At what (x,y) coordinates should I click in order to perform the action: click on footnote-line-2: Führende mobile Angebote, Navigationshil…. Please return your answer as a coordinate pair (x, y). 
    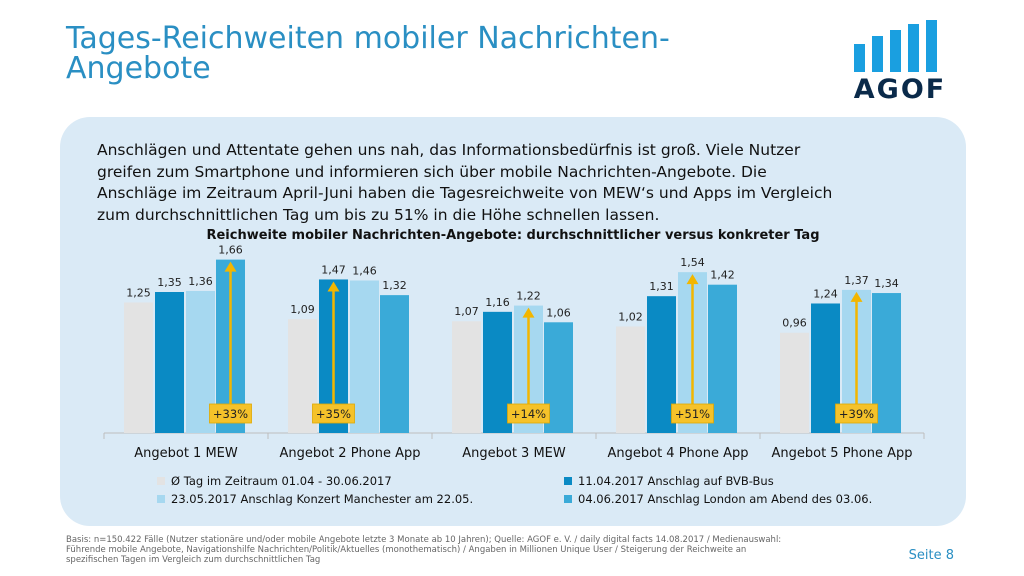
    Looking at the image, I should click on (406, 550).